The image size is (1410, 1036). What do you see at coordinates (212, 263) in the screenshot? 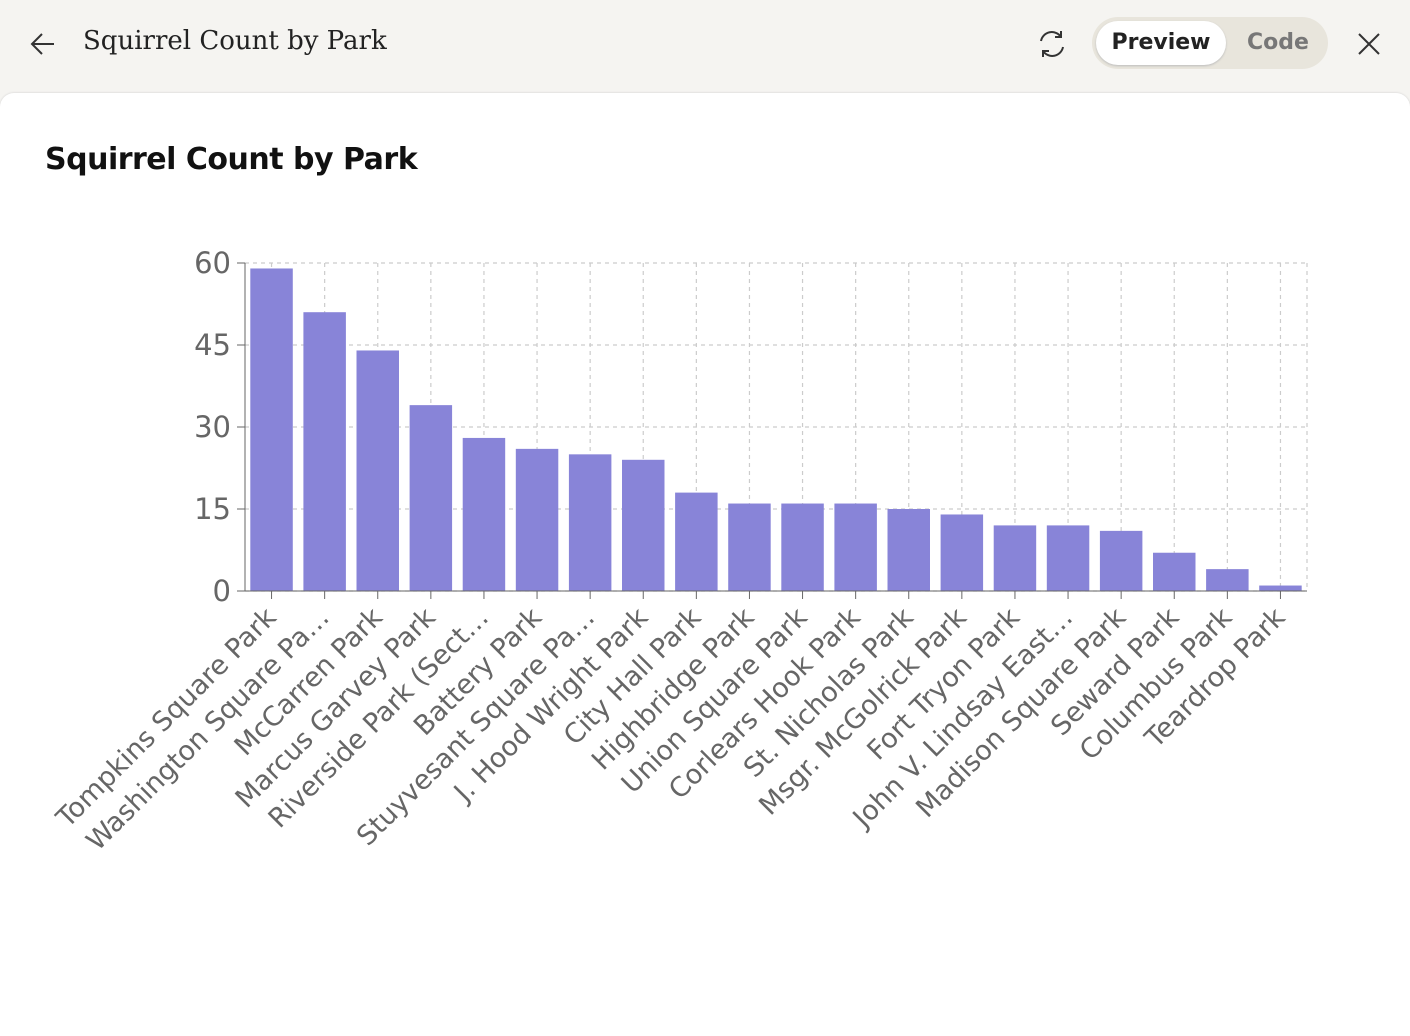
I see `y-tick-label: 60` at bounding box center [212, 263].